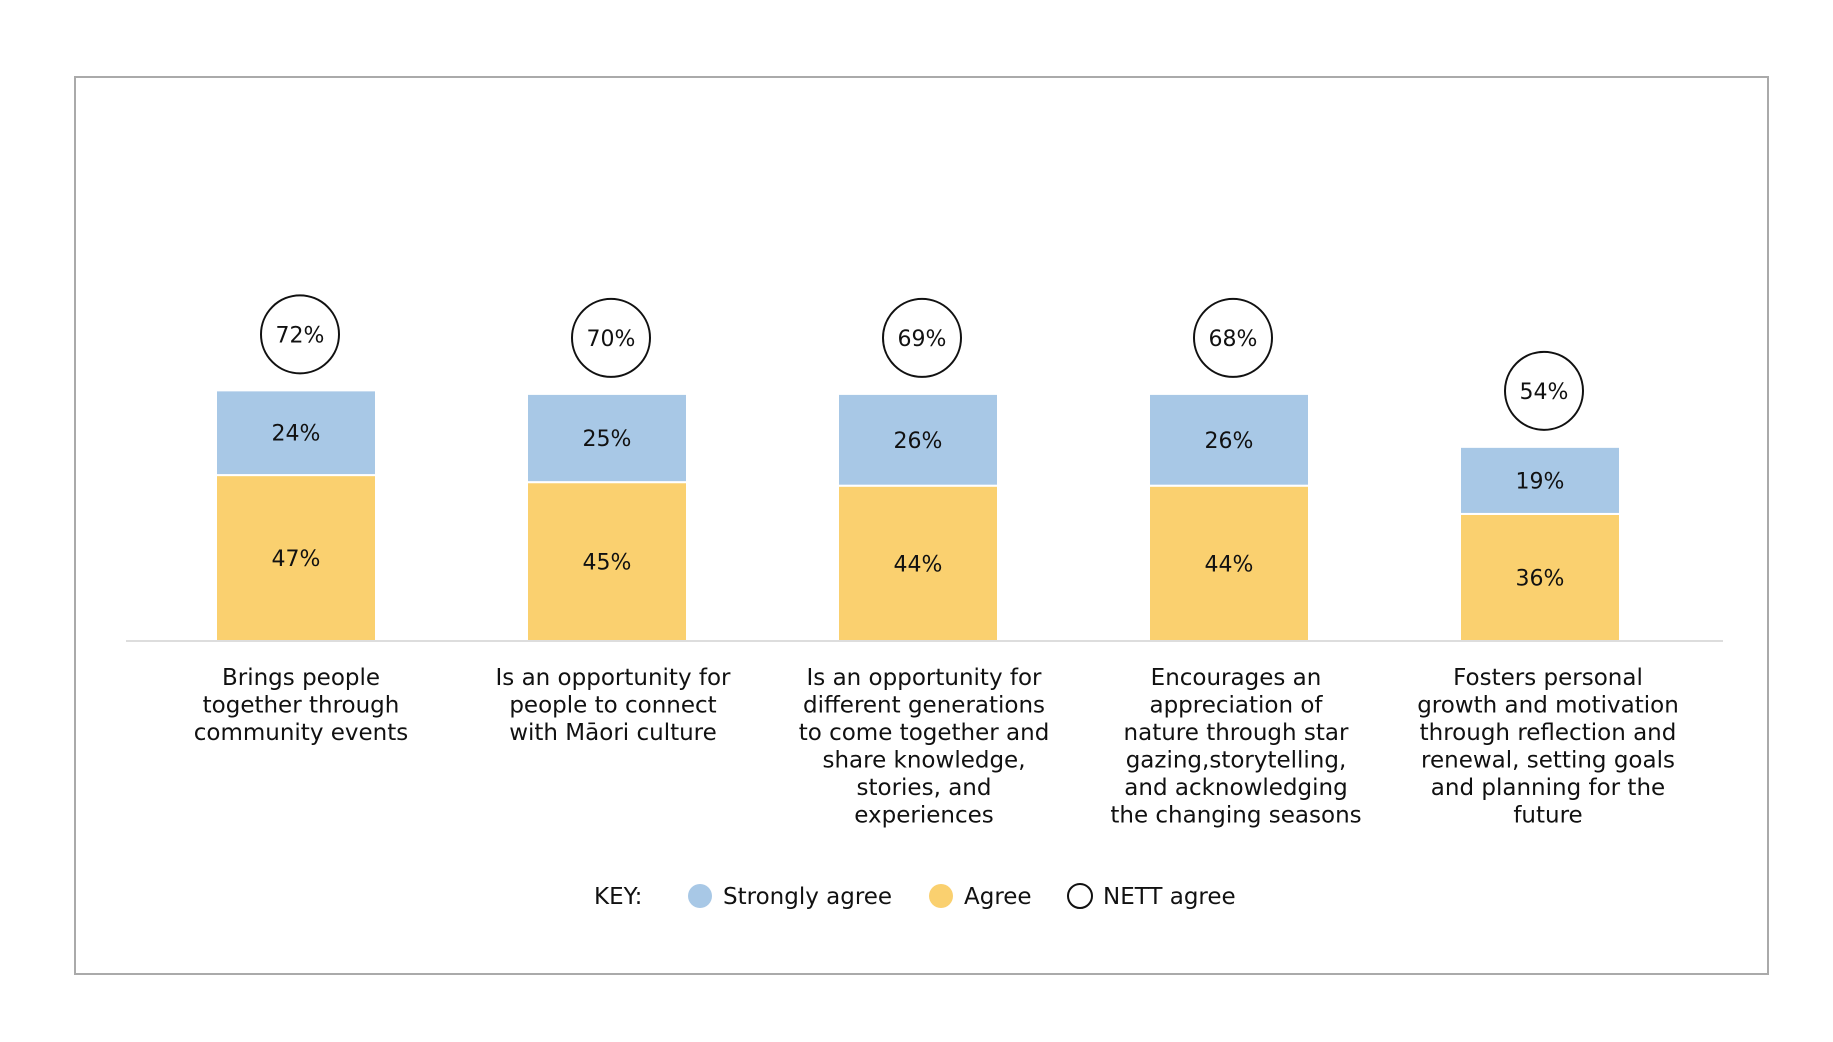 The image size is (1833, 1042). What do you see at coordinates (700, 896) in the screenshot?
I see `legend-marker-strongly-agree` at bounding box center [700, 896].